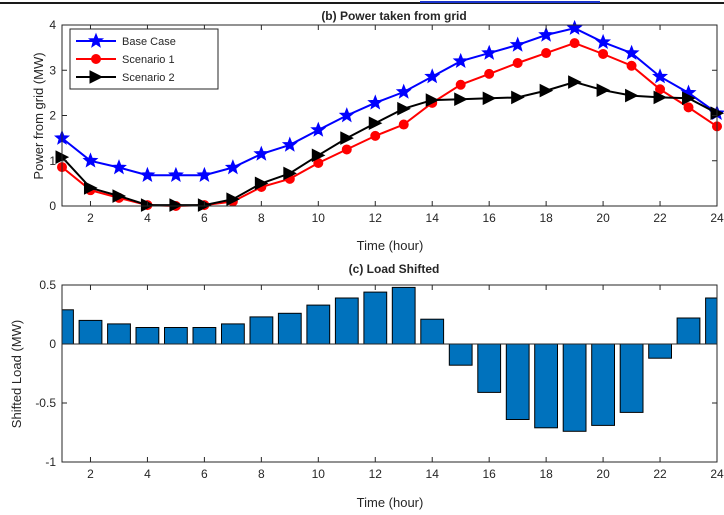 The width and height of the screenshot is (724, 515). What do you see at coordinates (50, 462) in the screenshot?
I see `y-tick-label: -1` at bounding box center [50, 462].